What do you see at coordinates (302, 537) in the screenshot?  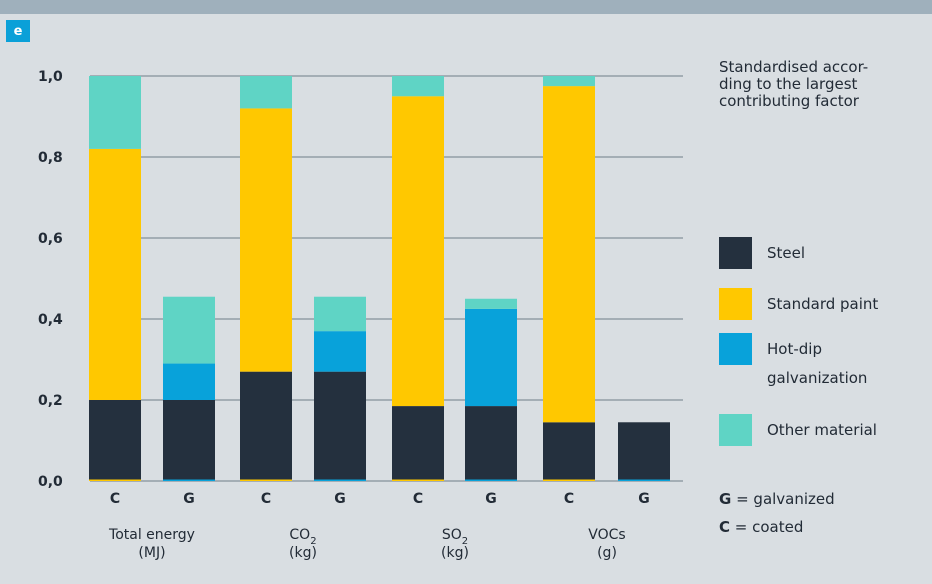 I see `group-label: CO2` at bounding box center [302, 537].